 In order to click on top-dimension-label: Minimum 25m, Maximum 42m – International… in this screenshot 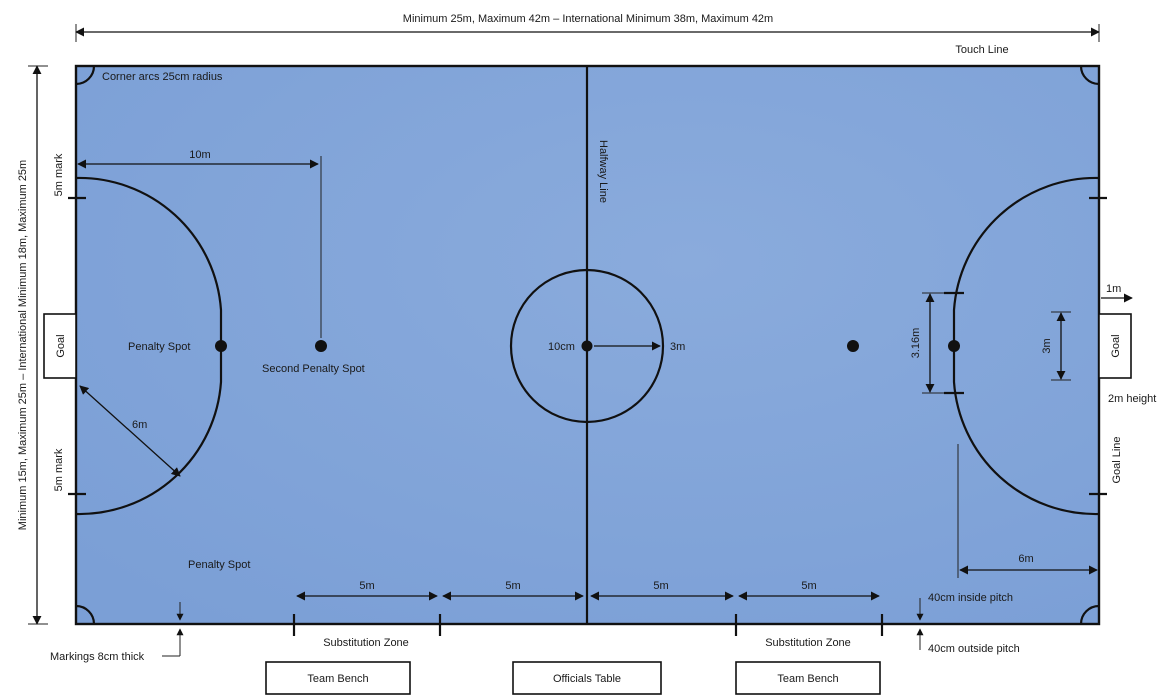, I will do `click(588, 19)`.